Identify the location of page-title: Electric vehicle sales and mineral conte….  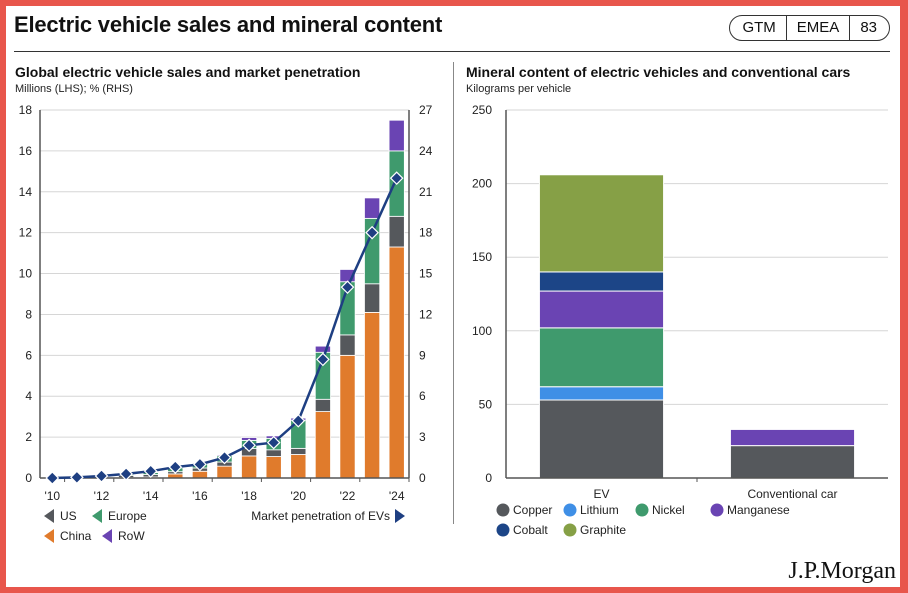
(228, 24).